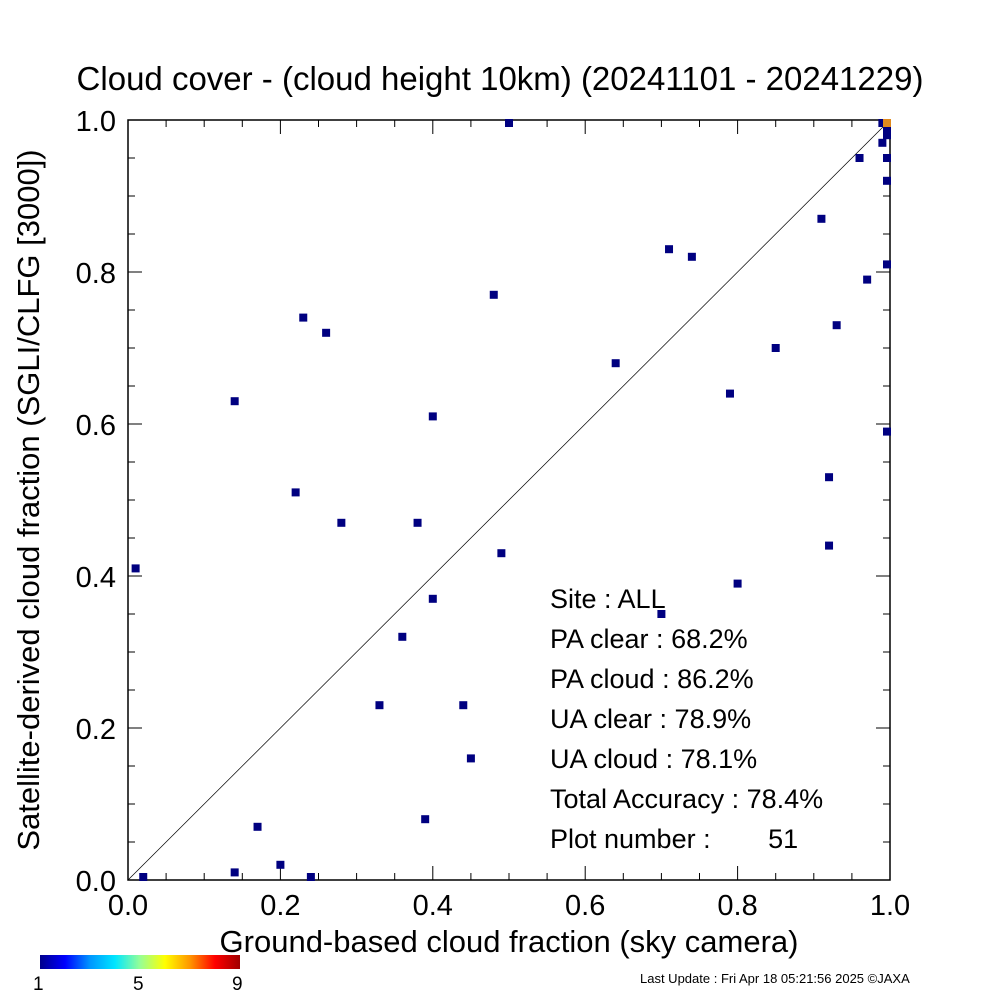 Image resolution: width=1000 pixels, height=1000 pixels. Describe the element at coordinates (96, 730) in the screenshot. I see `y-tick-label: 0.2` at that location.